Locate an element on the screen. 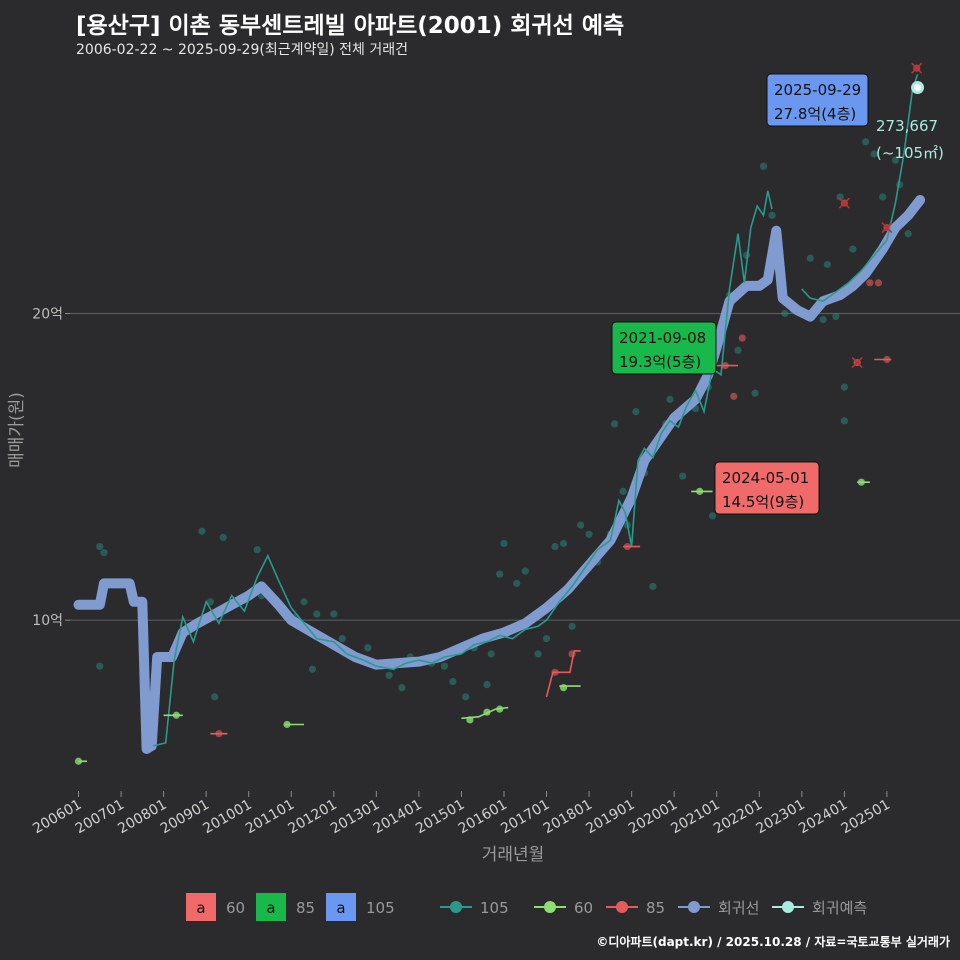 The height and width of the screenshot is (960, 960). annotation-s60: 2024-05-01 14.5억(9층) is located at coordinates (767, 488).